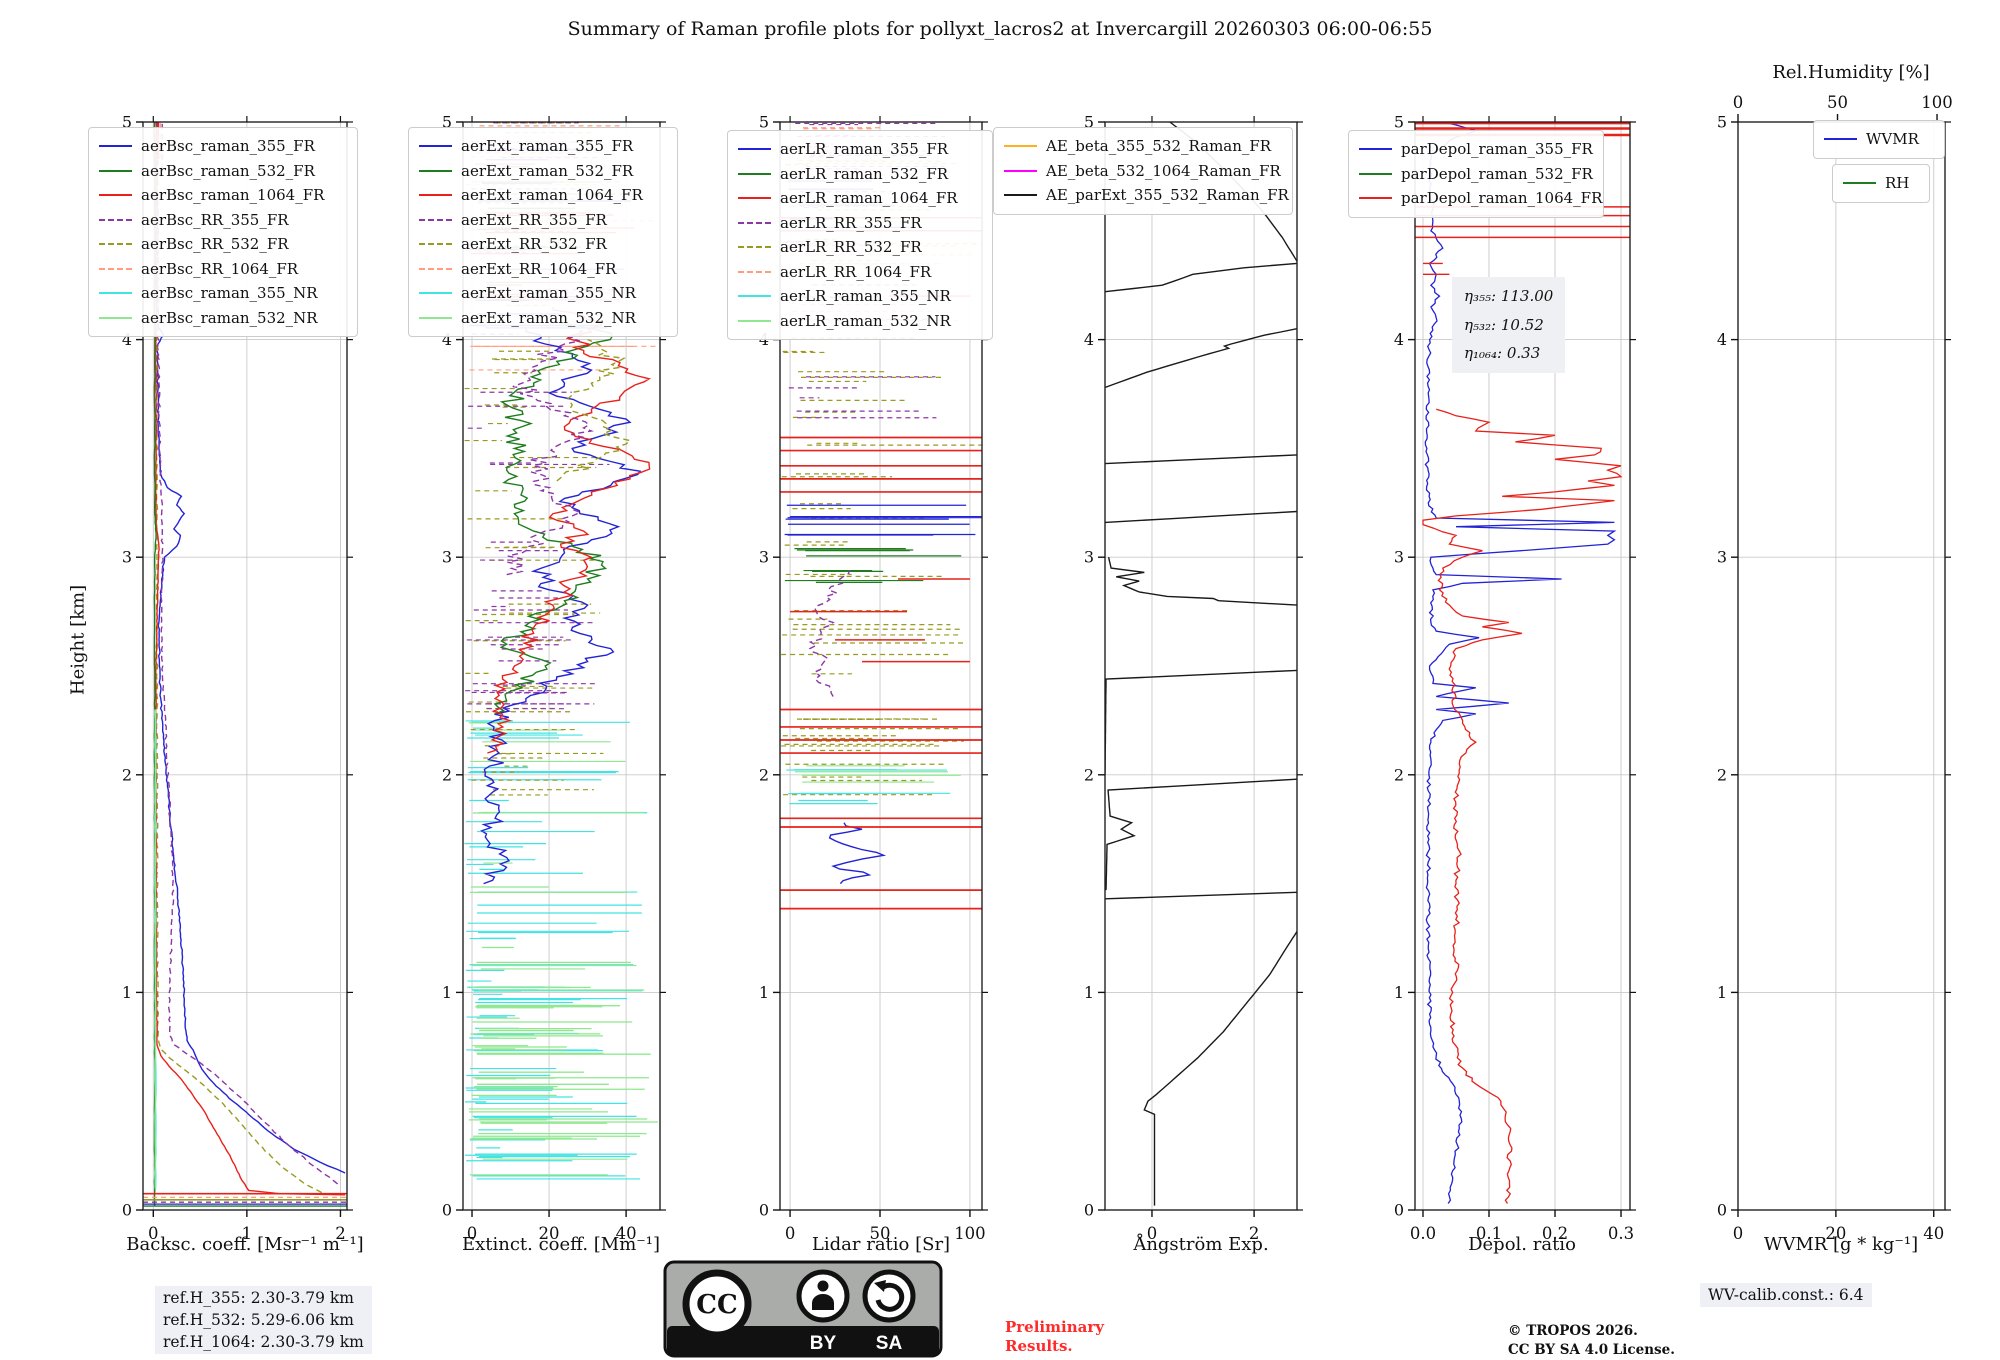  What do you see at coordinates (860, 198) in the screenshot?
I see `legend-item: aerLR_raman_1064_FR` at bounding box center [860, 198].